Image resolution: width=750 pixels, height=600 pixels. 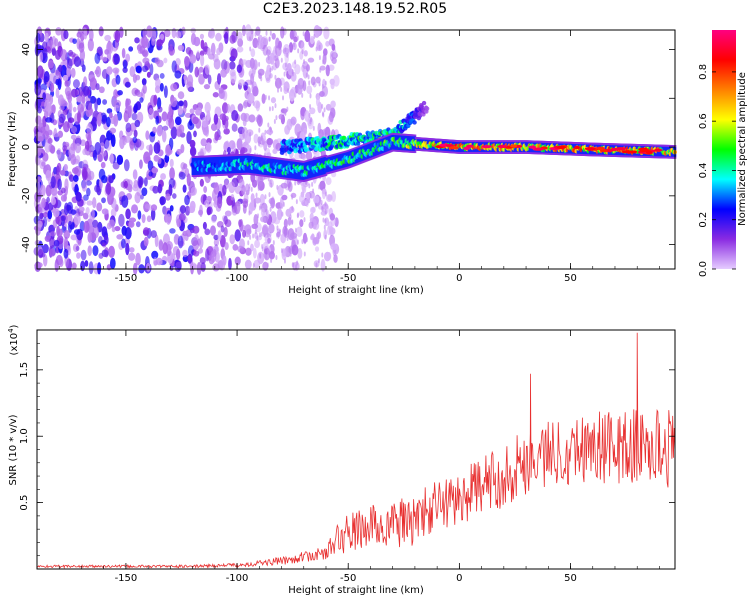 I want to click on colorbar-tick-label: 0.4, so click(x=703, y=170).